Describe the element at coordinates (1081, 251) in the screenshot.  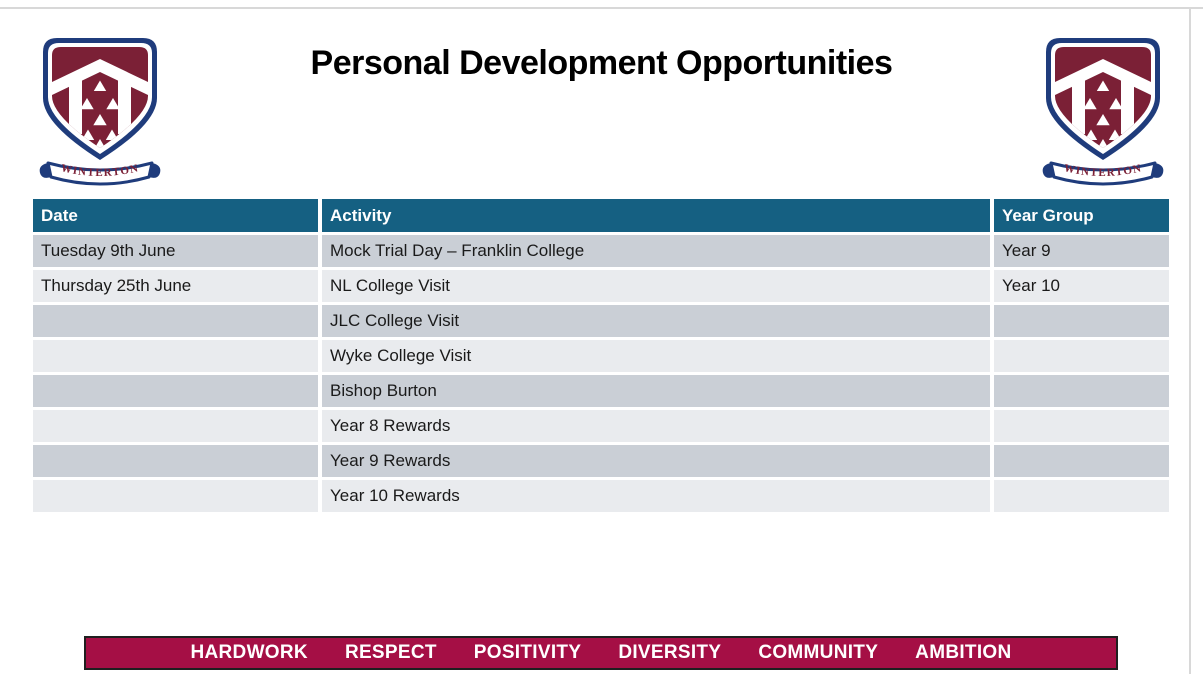
I see `year-group-cell: Year 9` at that location.